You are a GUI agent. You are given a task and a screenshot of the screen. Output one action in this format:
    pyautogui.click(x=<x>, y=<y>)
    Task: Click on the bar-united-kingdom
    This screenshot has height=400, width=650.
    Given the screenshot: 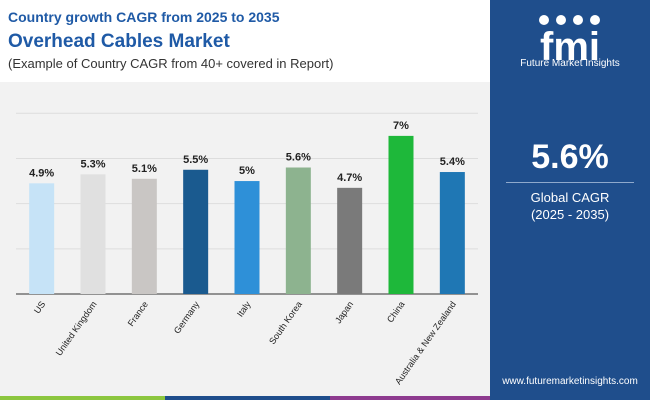 What is the action you would take?
    pyautogui.click(x=93, y=234)
    